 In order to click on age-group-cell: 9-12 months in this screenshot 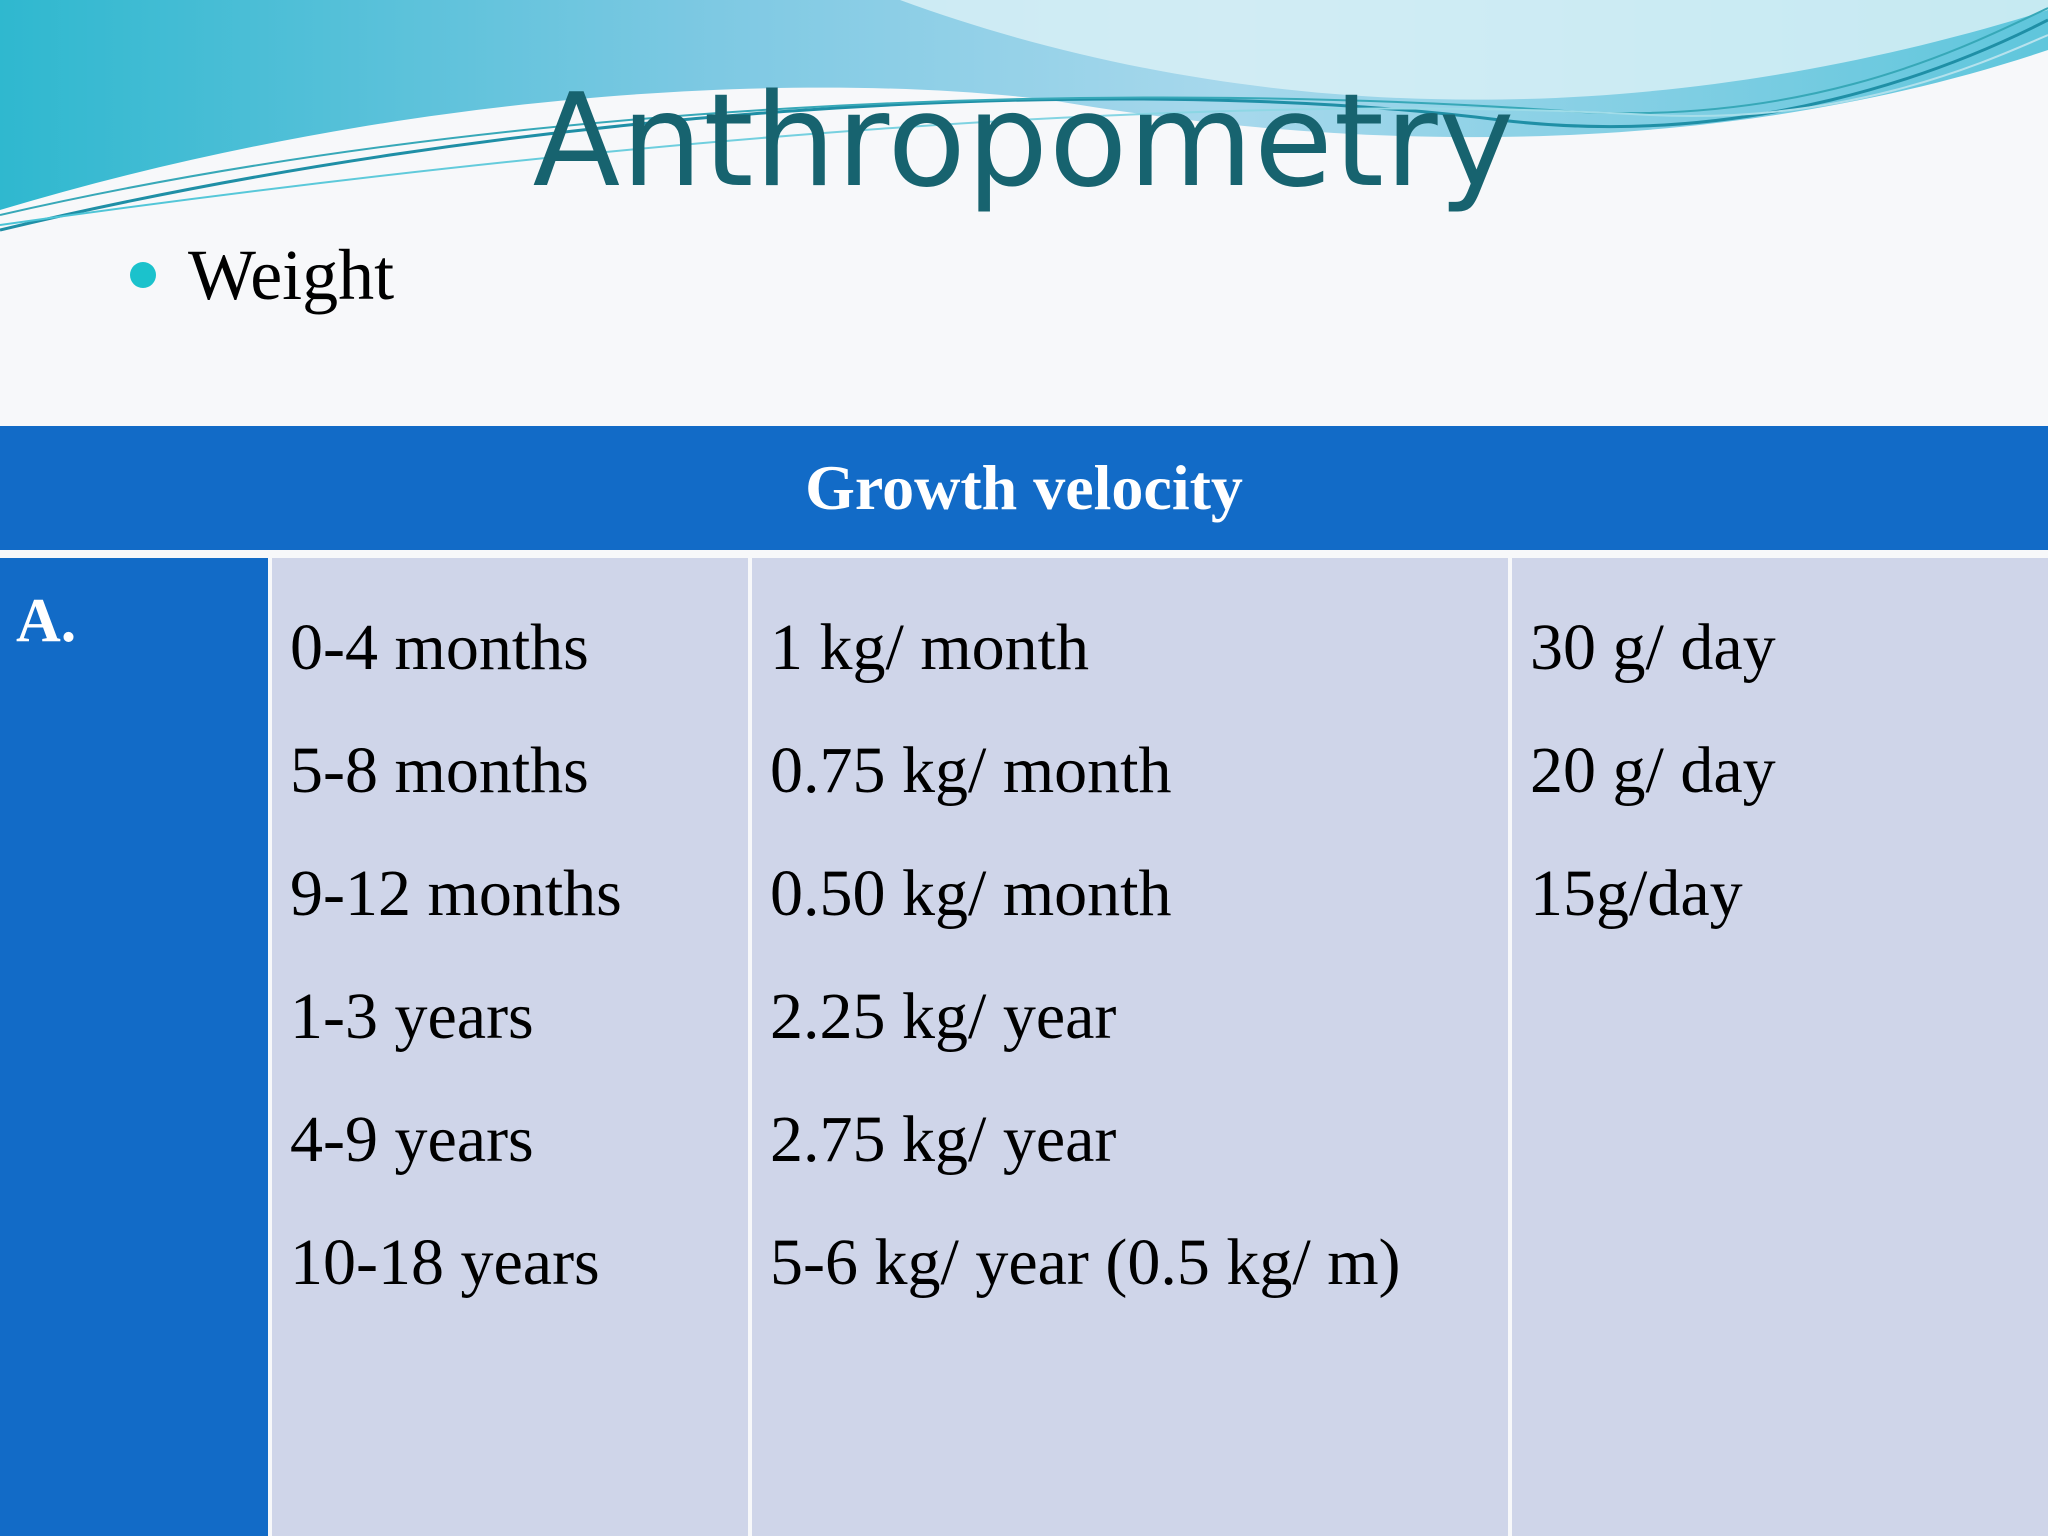, I will do `click(456, 893)`.